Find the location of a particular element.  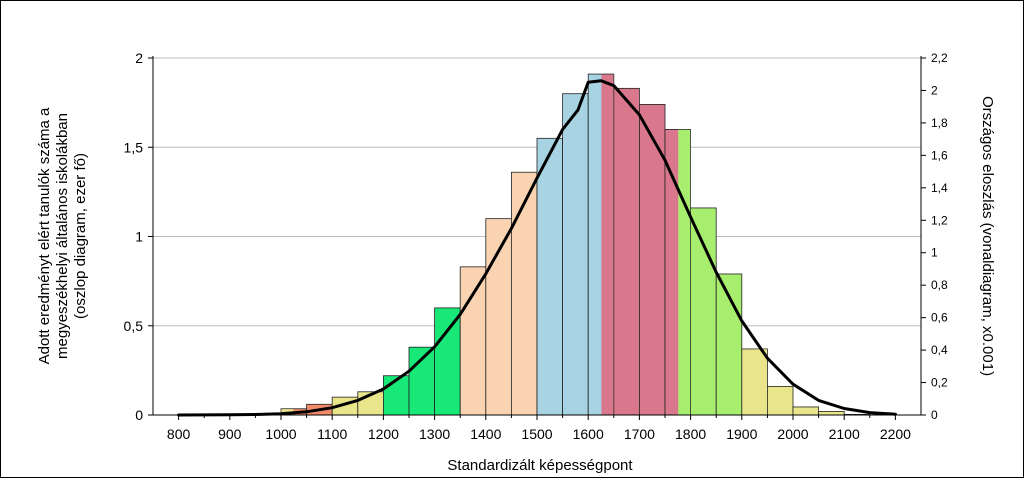

y-right-tick-label: 0 is located at coordinates (934, 415).